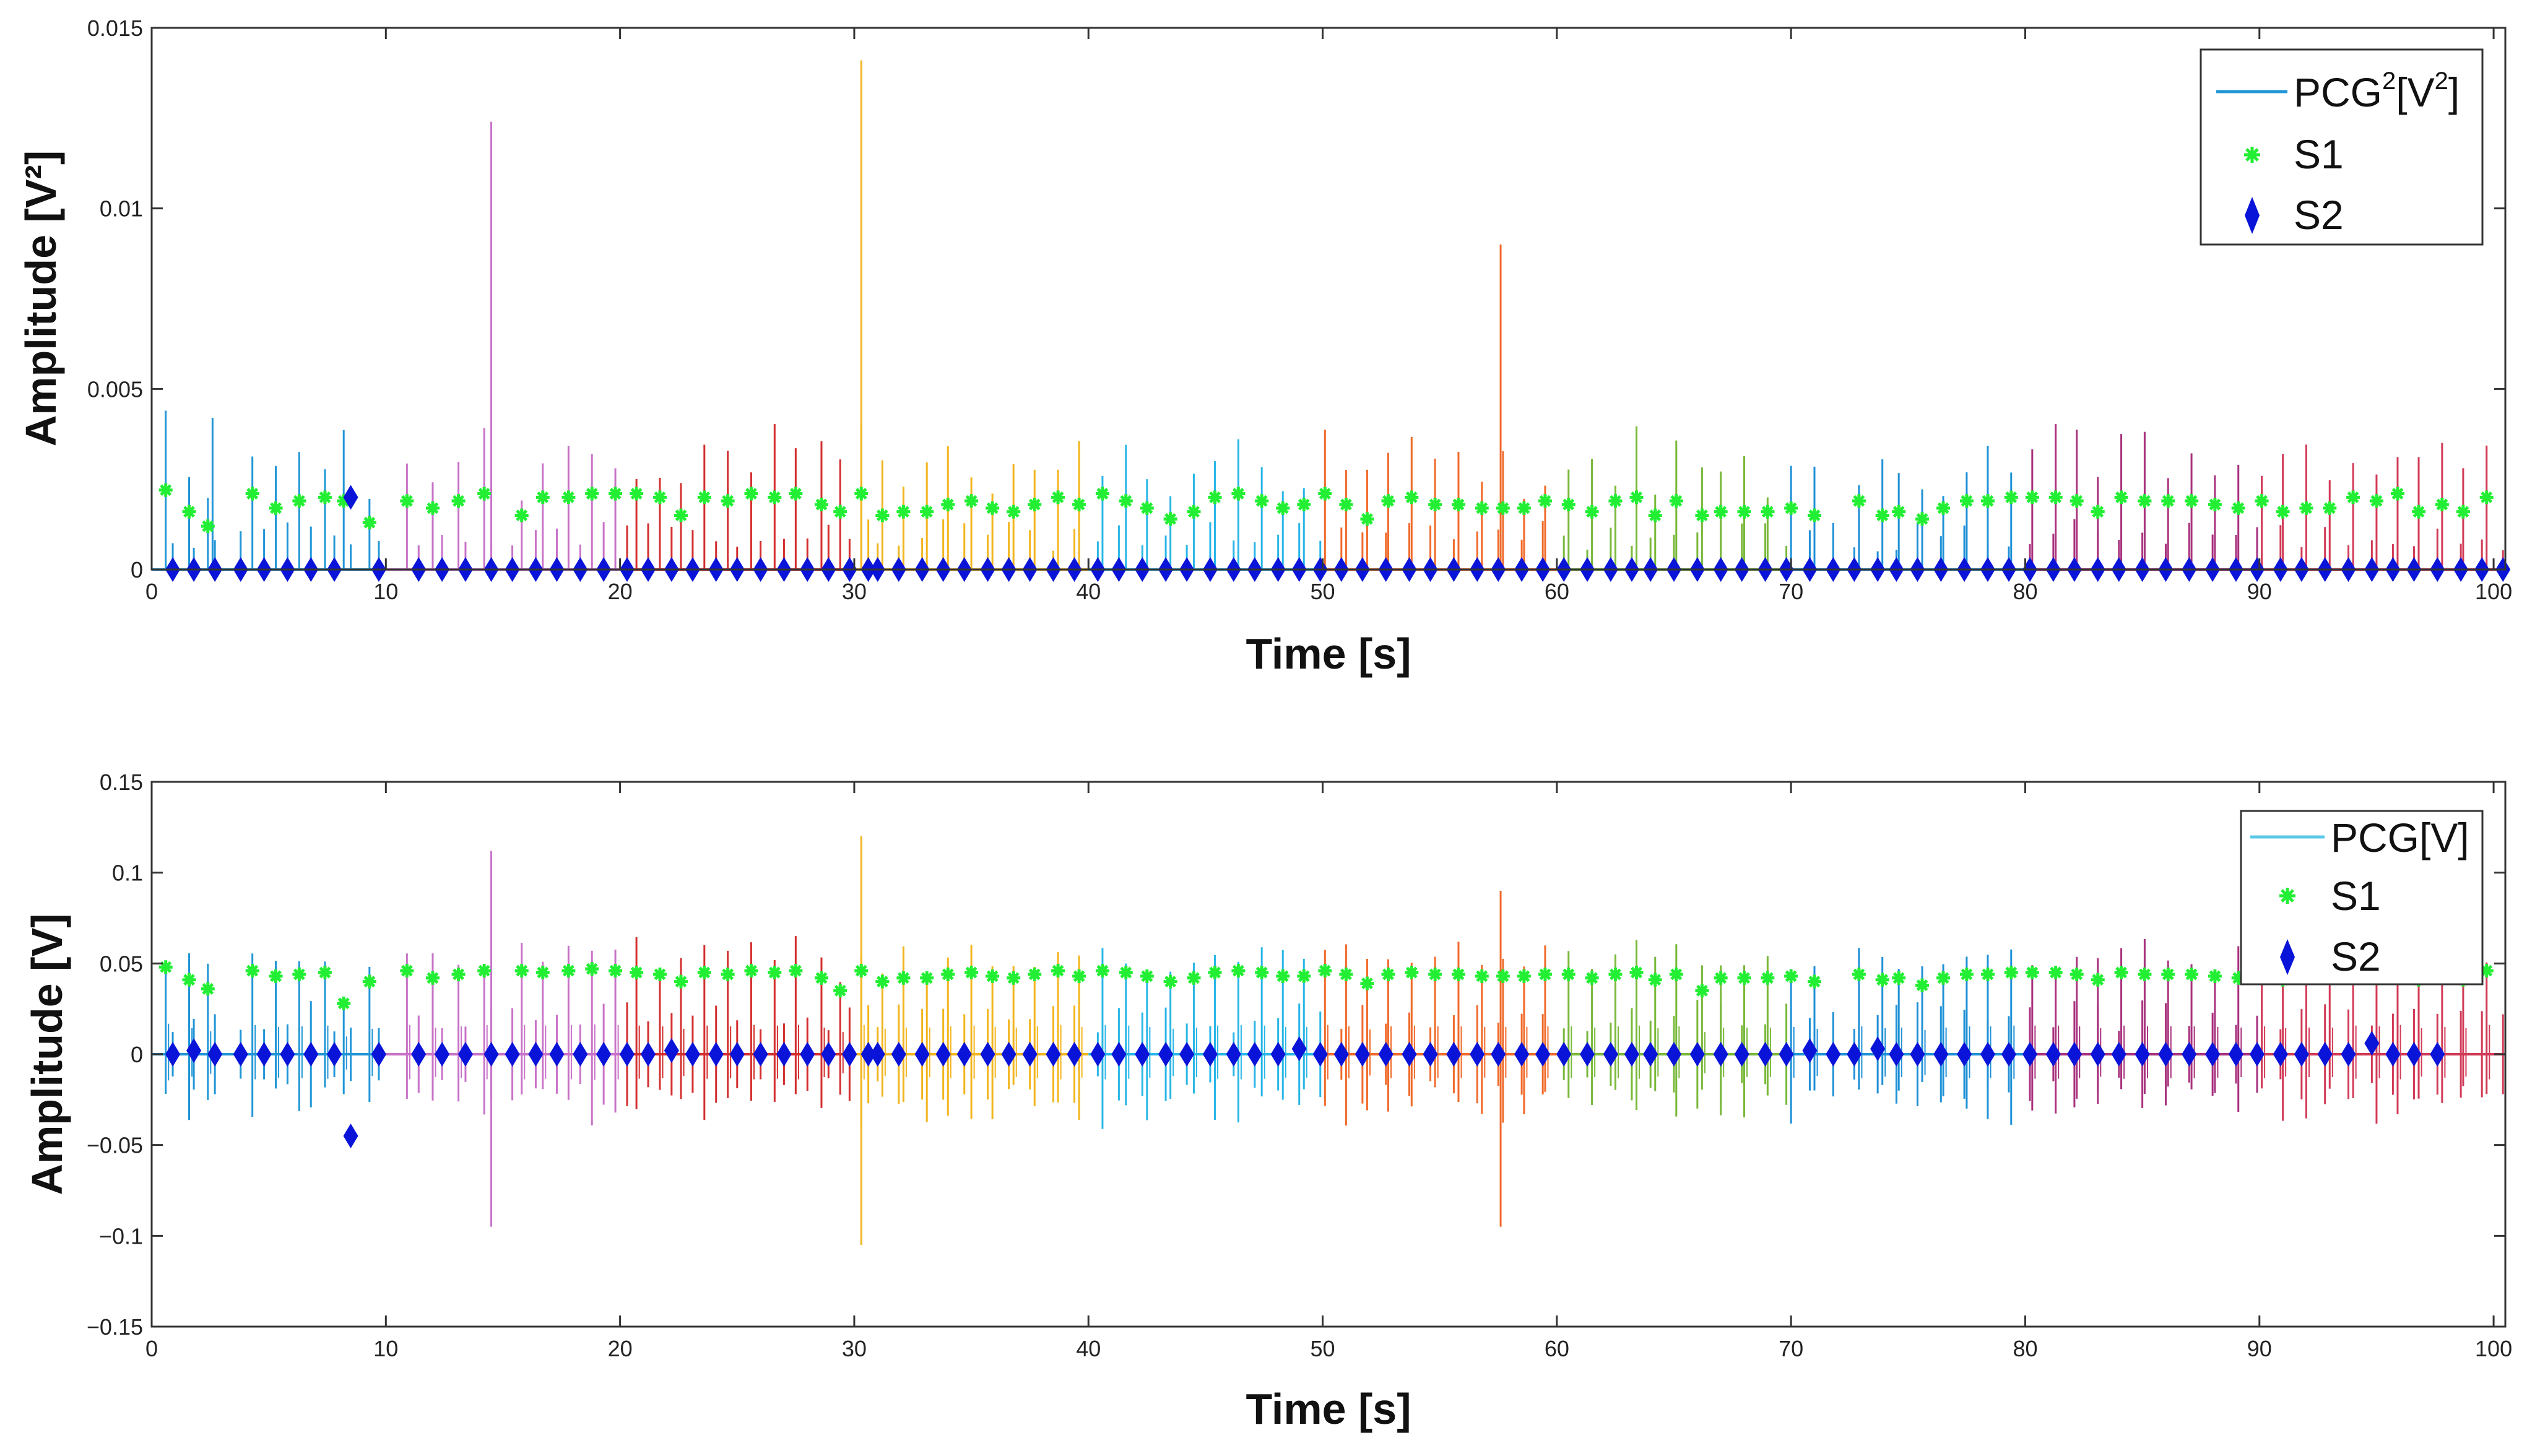  I want to click on bottom-y-tick-label: −0.15, so click(115, 1327).